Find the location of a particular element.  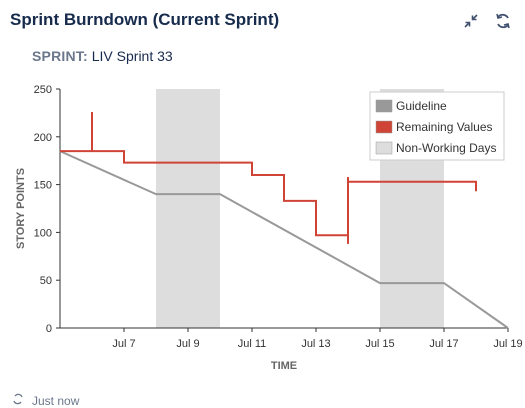

legend-label: Non-Working Days is located at coordinates (446, 148).